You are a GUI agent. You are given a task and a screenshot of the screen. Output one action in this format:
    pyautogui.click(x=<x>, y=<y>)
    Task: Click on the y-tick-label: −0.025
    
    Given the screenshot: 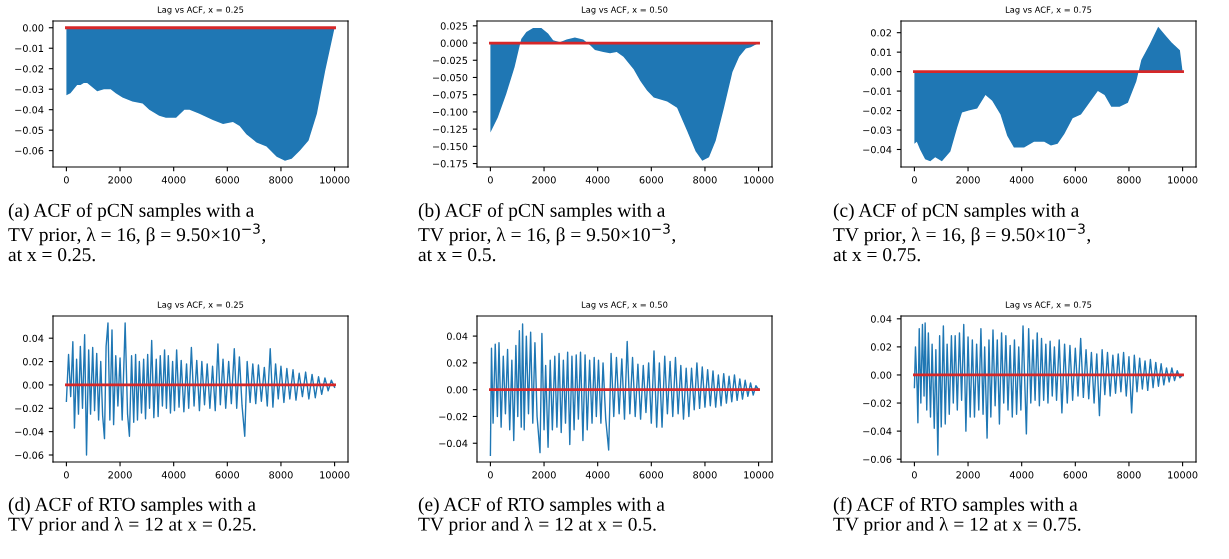 What is the action you would take?
    pyautogui.click(x=450, y=60)
    